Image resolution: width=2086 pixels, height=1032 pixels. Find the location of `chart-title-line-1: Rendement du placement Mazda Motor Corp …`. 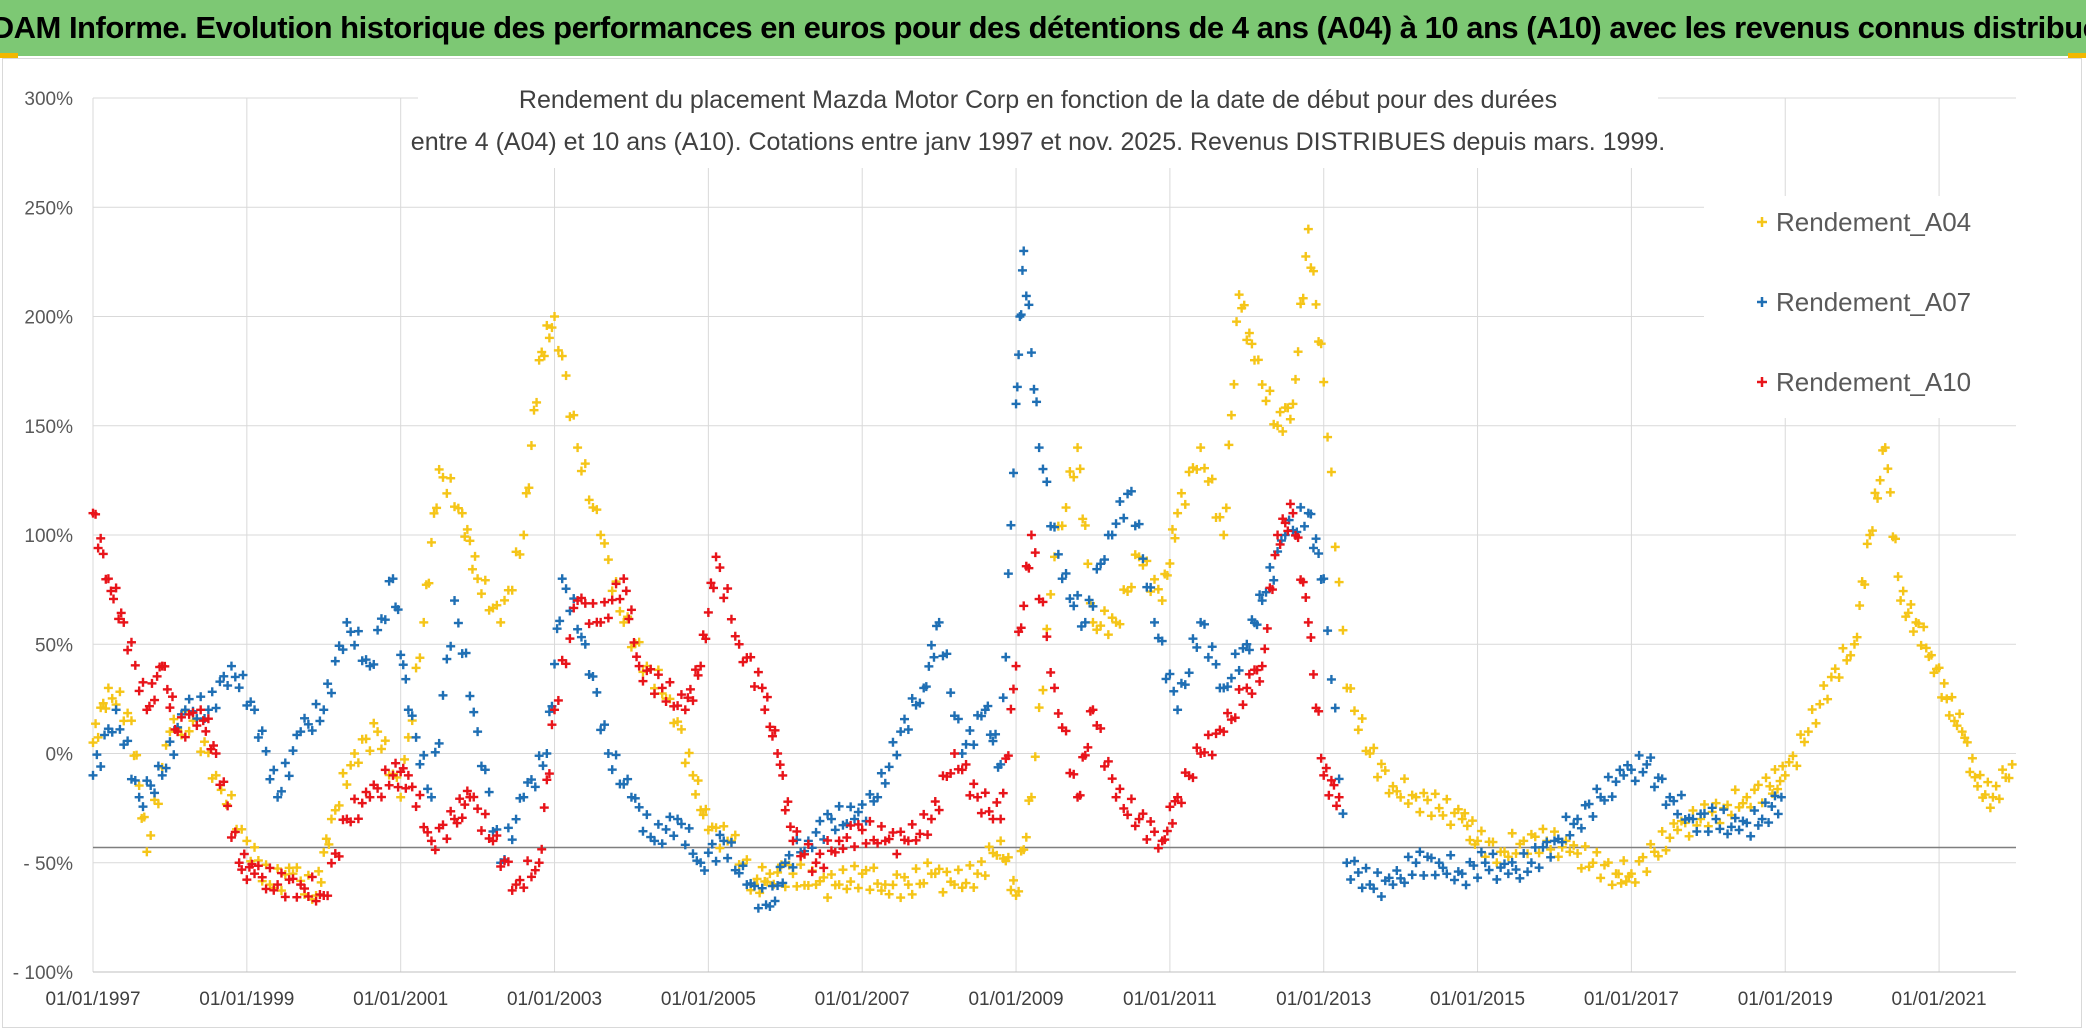

chart-title-line-1: Rendement du placement Mazda Motor Corp … is located at coordinates (1038, 100).